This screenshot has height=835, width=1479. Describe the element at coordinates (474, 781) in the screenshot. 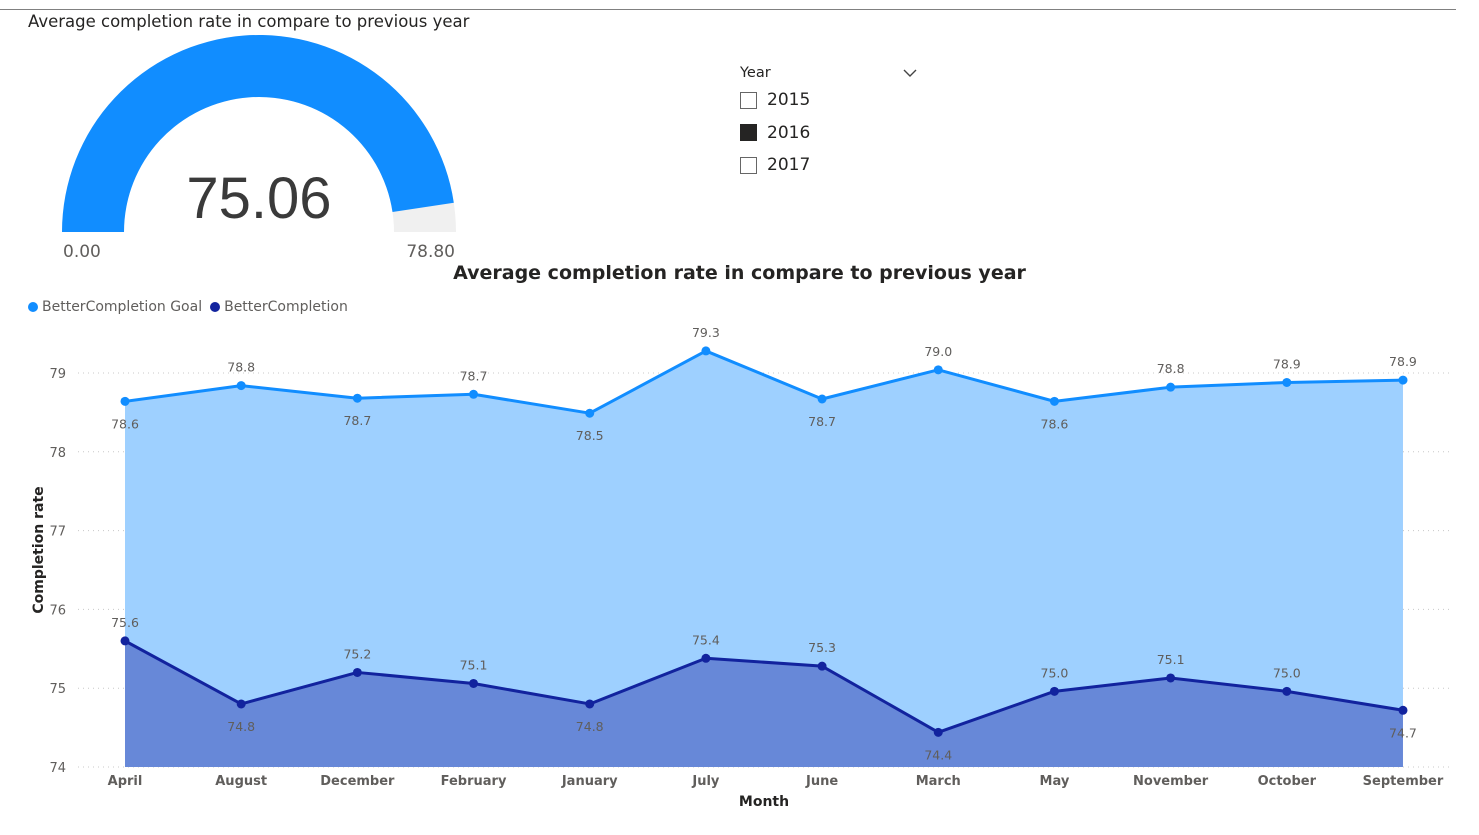

I see `x-tick-label: February` at that location.